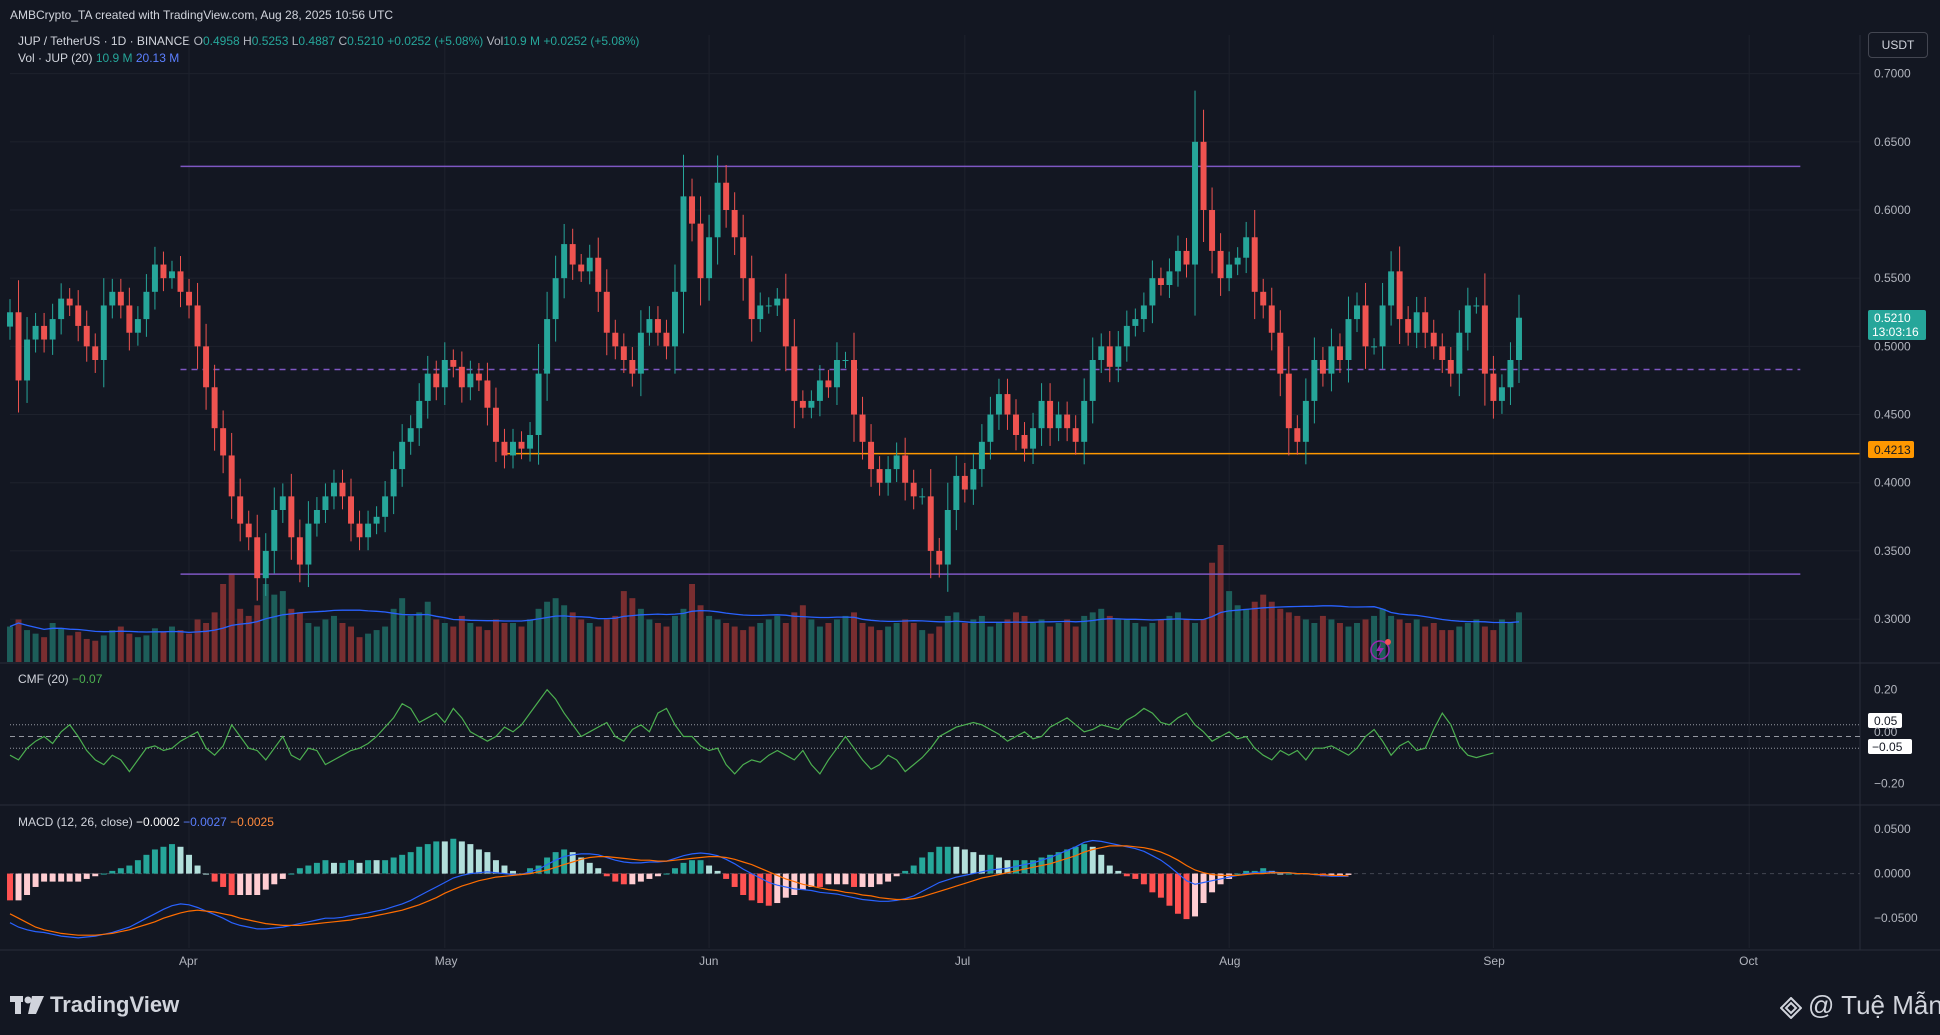  What do you see at coordinates (1892, 829) in the screenshot?
I see `macd-tick-label: 0.0500` at bounding box center [1892, 829].